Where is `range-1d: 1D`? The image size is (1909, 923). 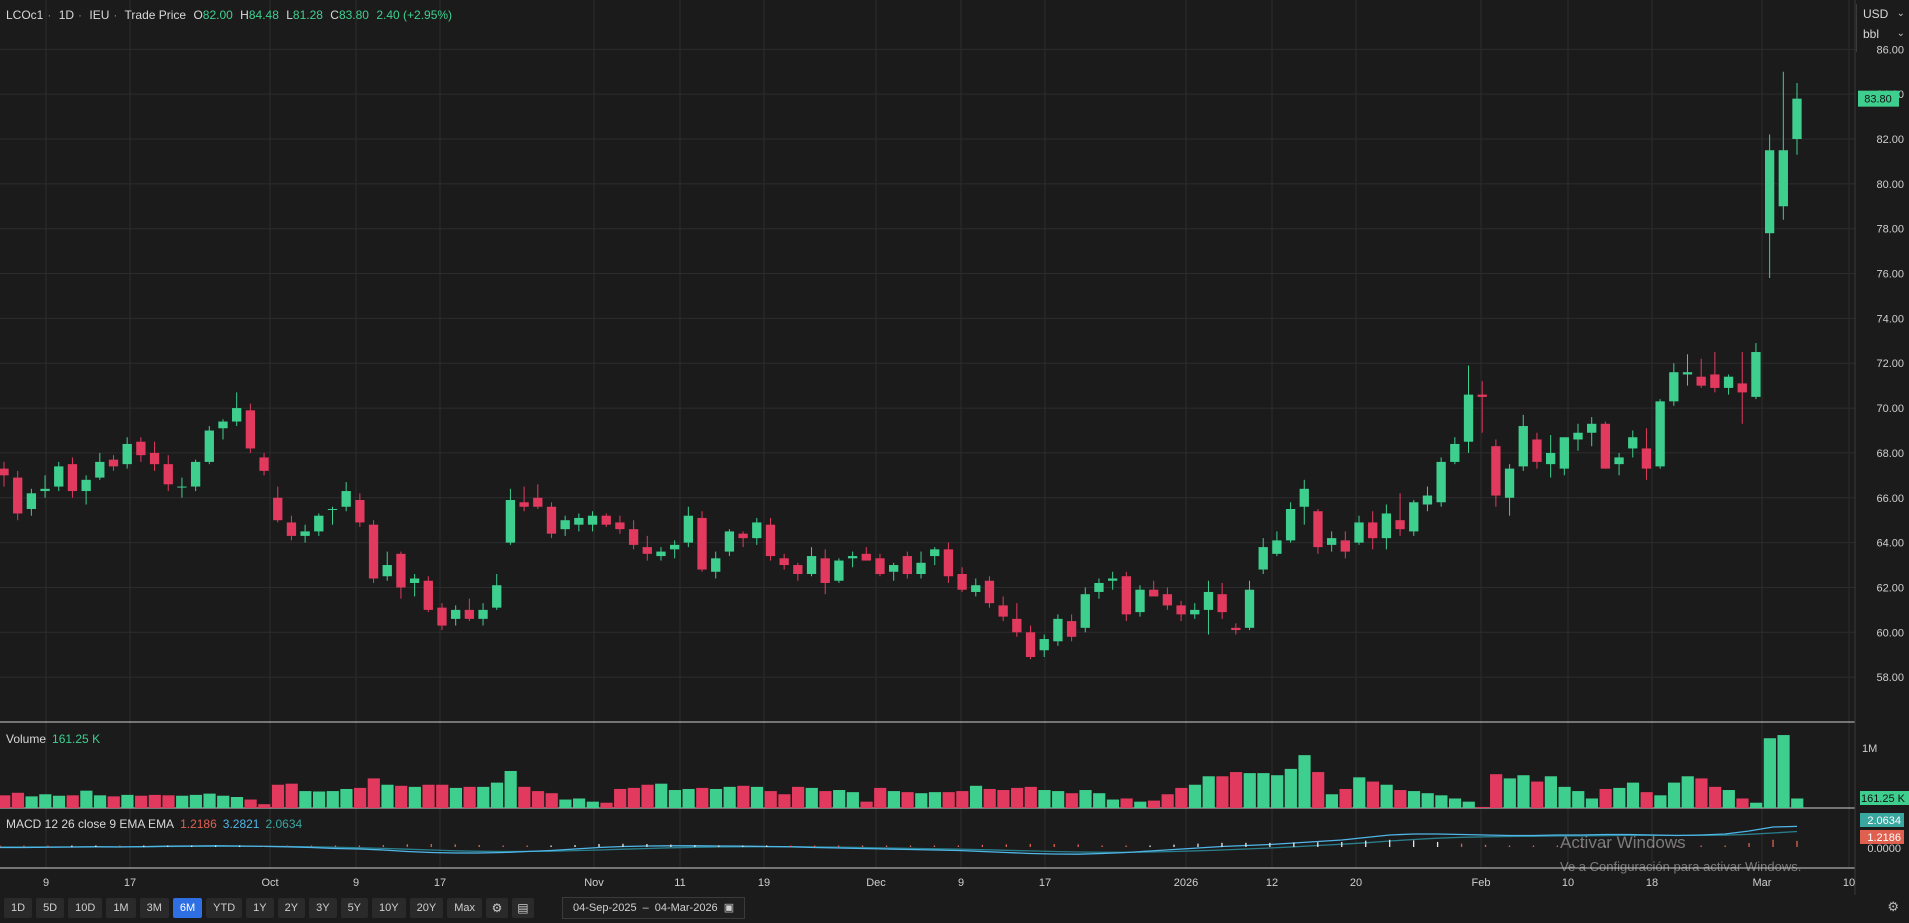 range-1d: 1D is located at coordinates (18, 908).